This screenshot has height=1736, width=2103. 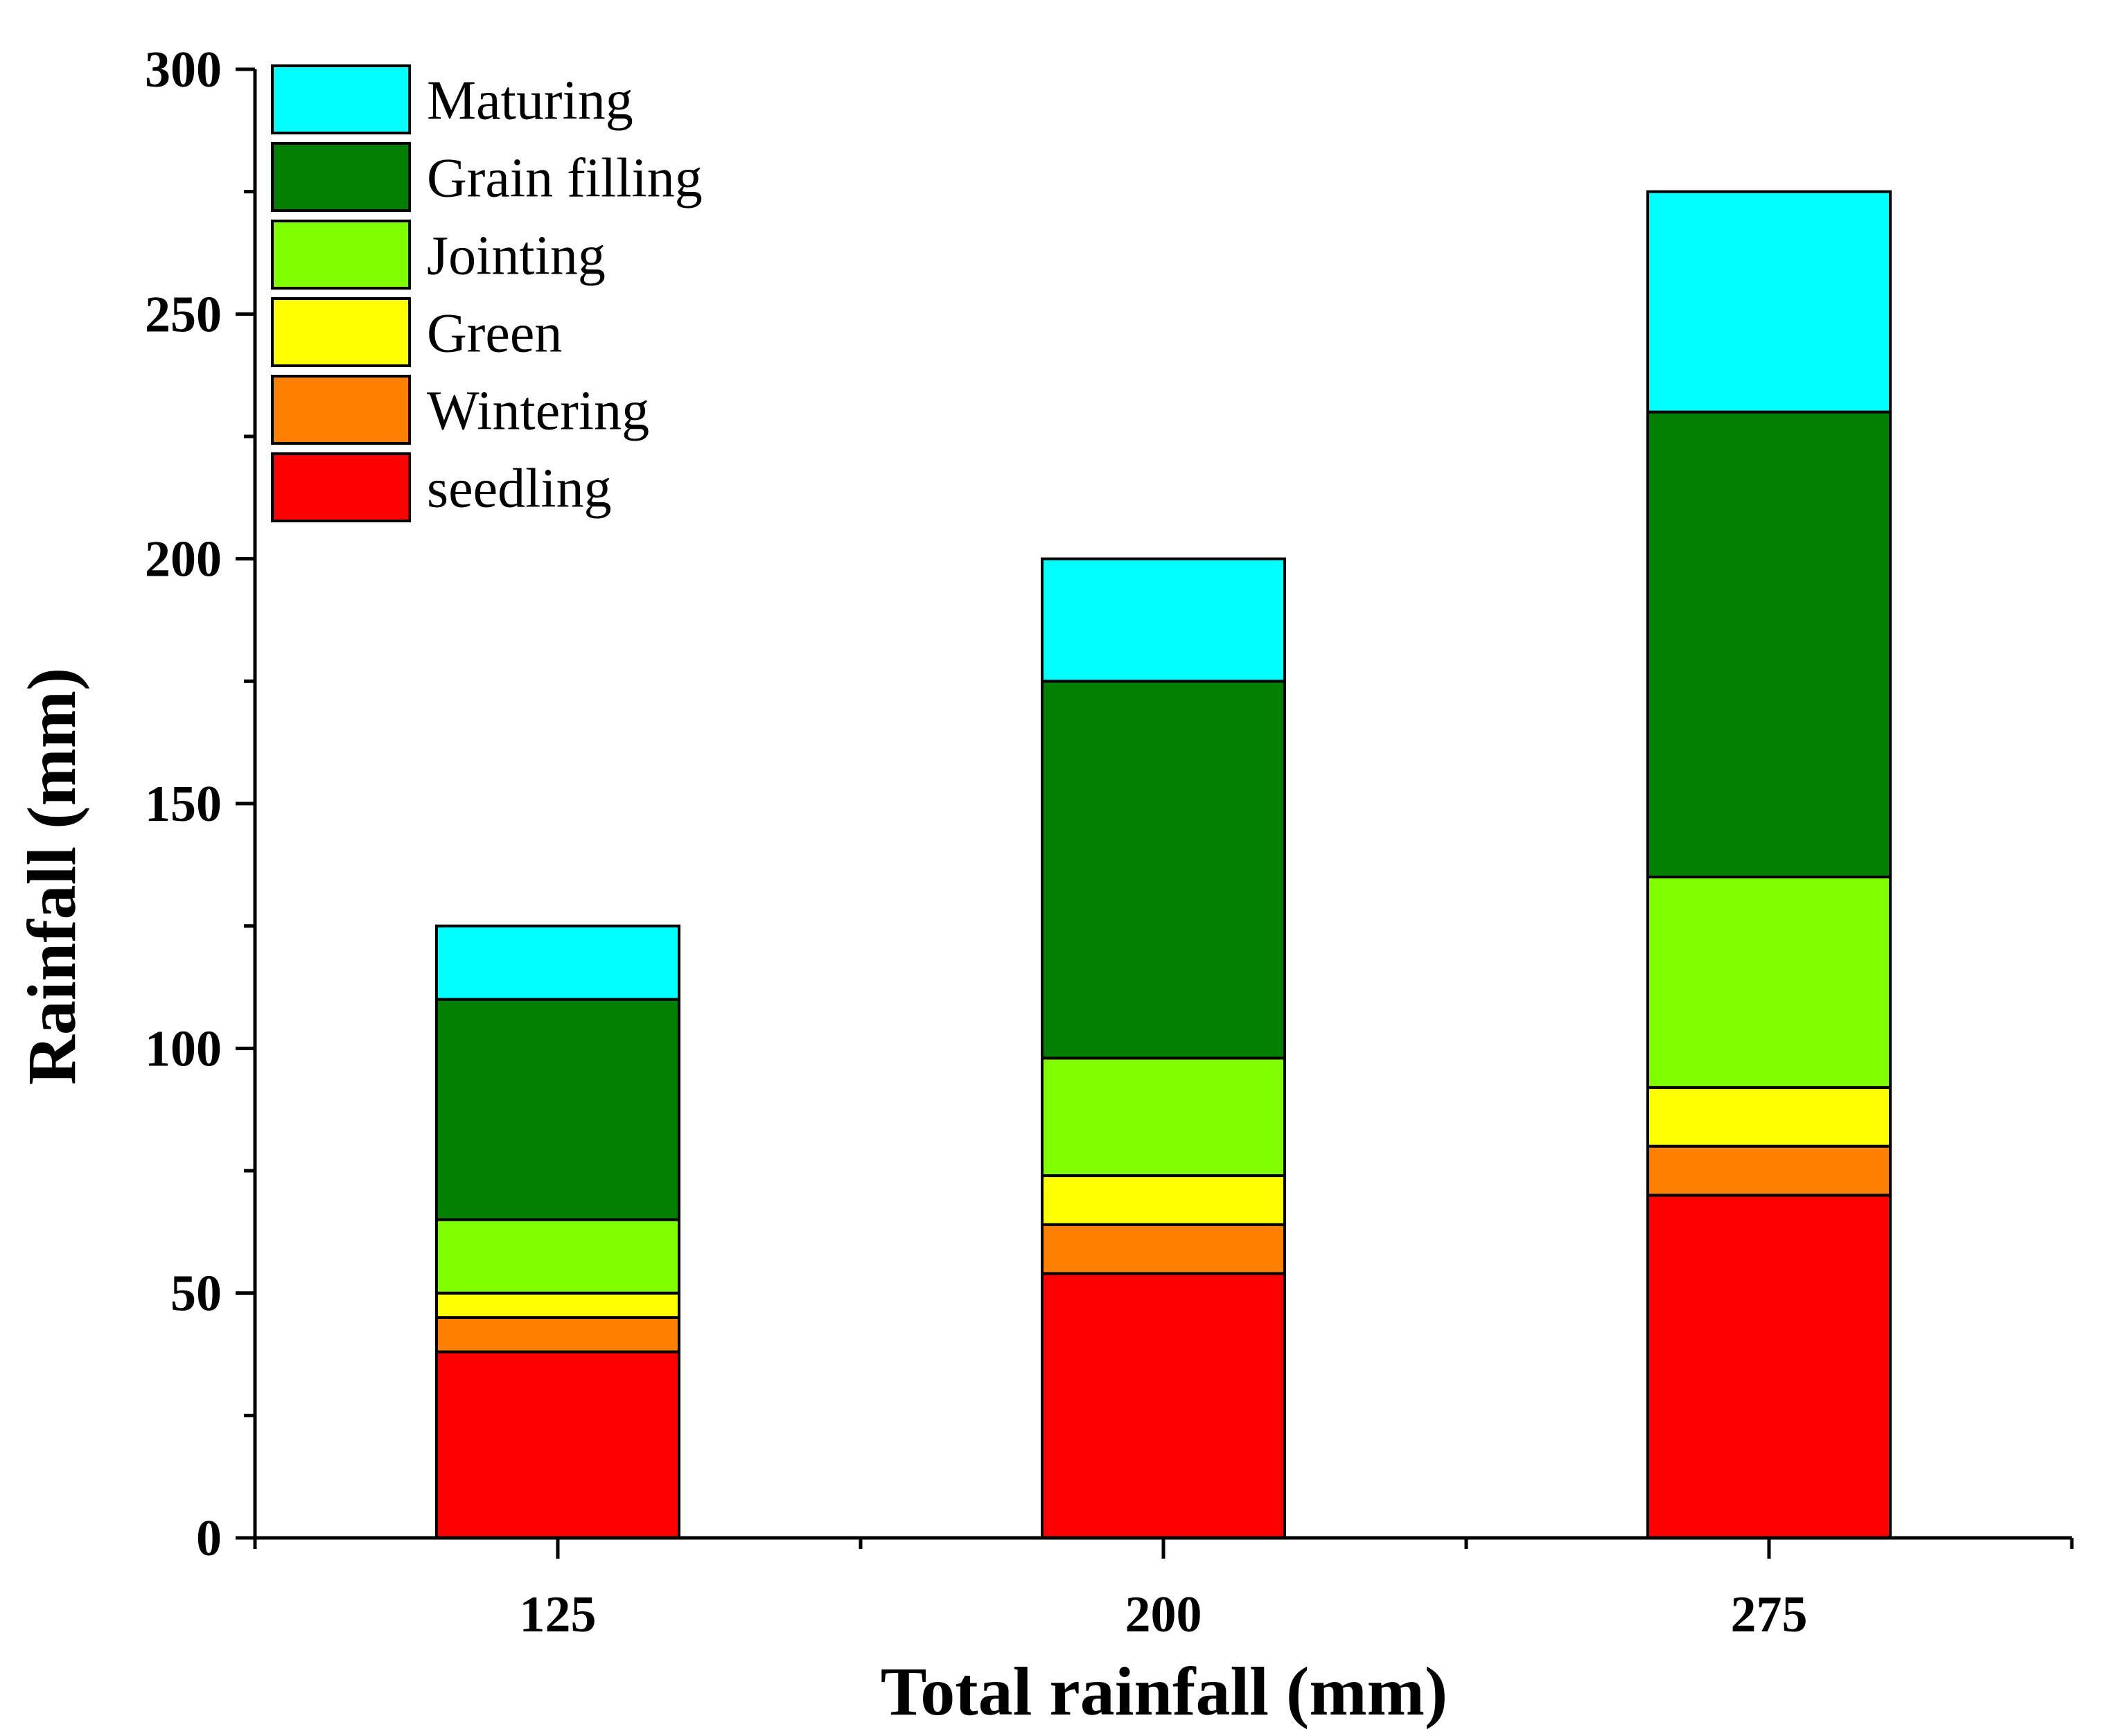 I want to click on legend-swatch-jointing, so click(x=341, y=255).